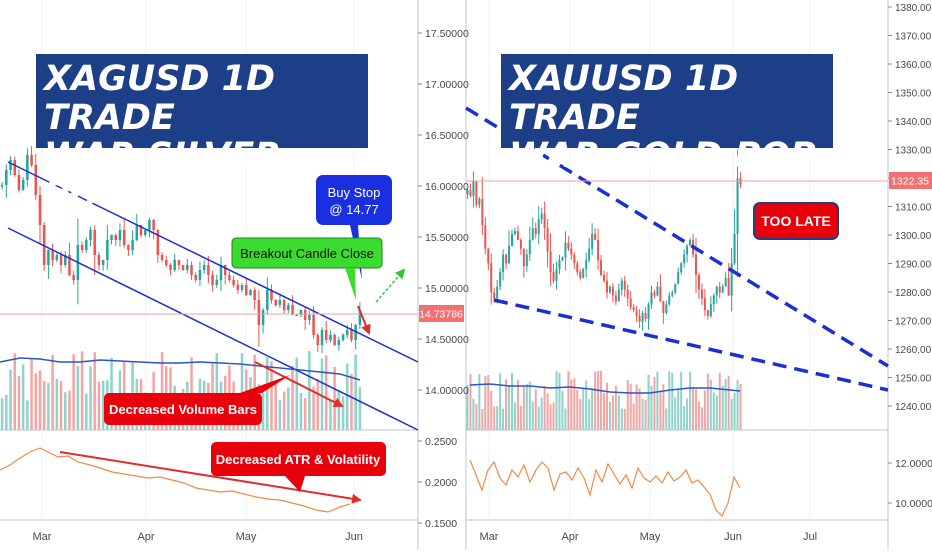 The width and height of the screenshot is (932, 555). What do you see at coordinates (913, 65) in the screenshot?
I see `price-tick-label: 1360.00` at bounding box center [913, 65].